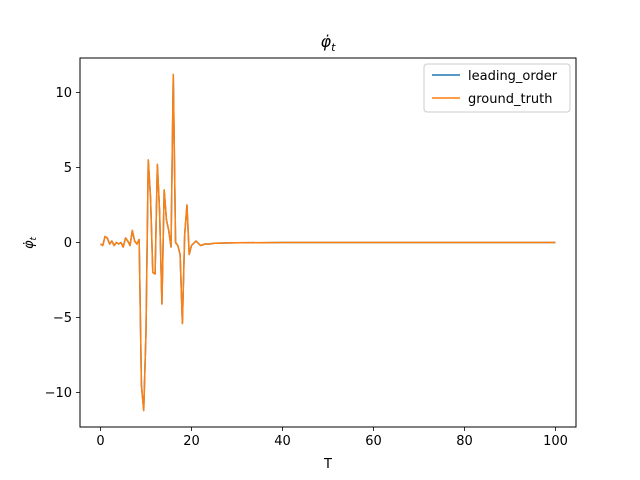 The width and height of the screenshot is (640, 480). I want to click on chart-title: φ̇t, so click(329, 43).